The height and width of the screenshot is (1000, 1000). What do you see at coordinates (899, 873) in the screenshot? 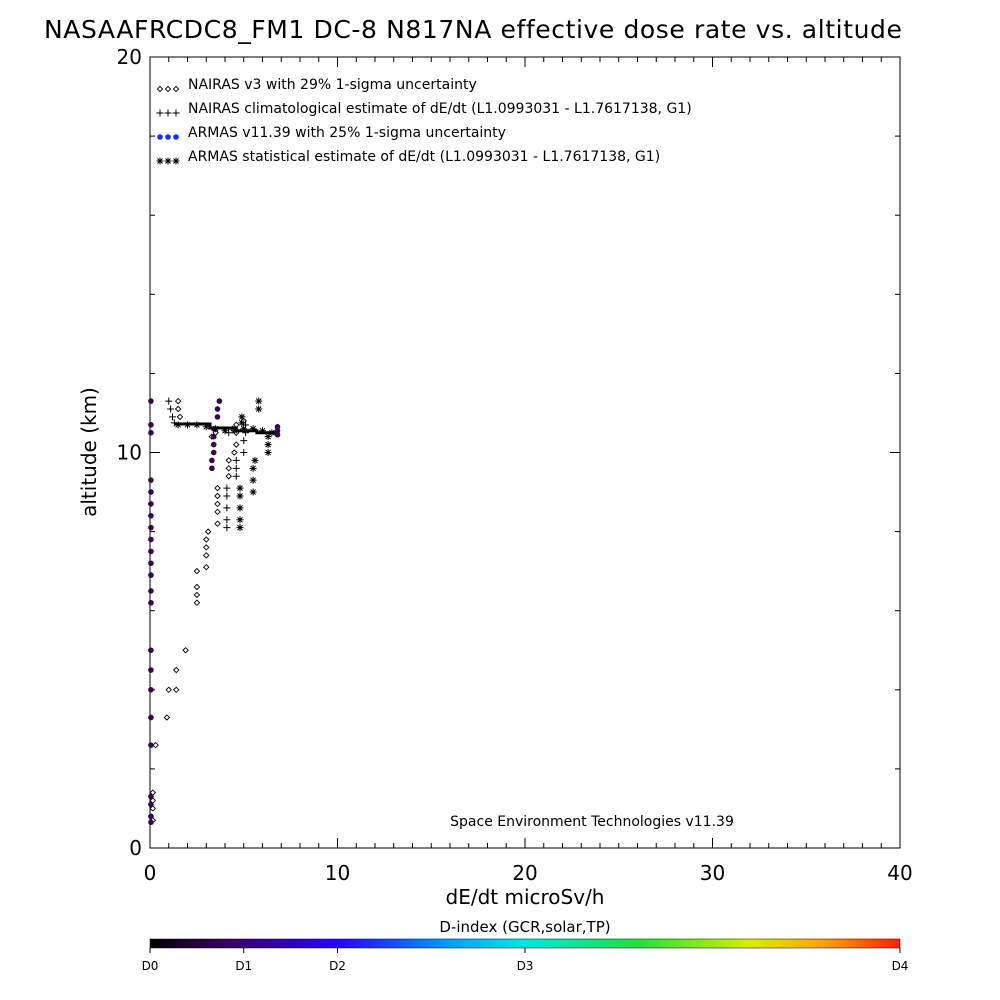
I see `x-tick-label: 40` at bounding box center [899, 873].